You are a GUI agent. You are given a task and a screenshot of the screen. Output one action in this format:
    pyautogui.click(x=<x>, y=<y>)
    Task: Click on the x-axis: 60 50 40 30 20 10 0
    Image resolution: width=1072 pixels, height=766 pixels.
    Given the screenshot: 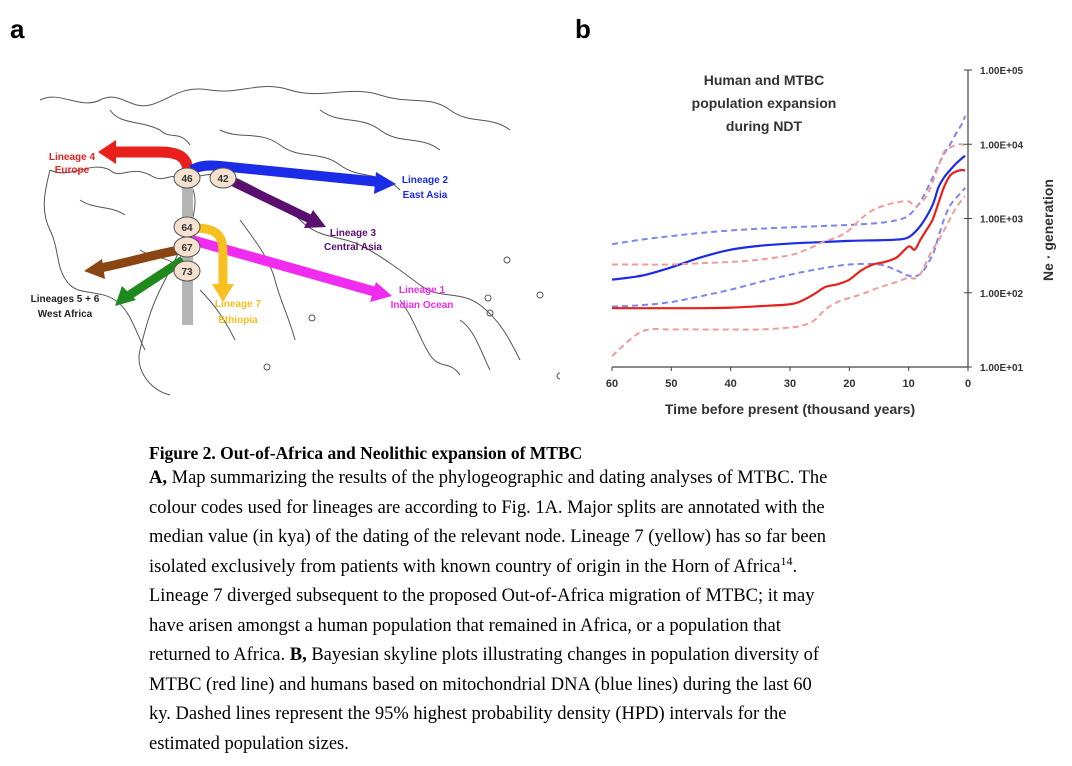 What is the action you would take?
    pyautogui.click(x=788, y=378)
    